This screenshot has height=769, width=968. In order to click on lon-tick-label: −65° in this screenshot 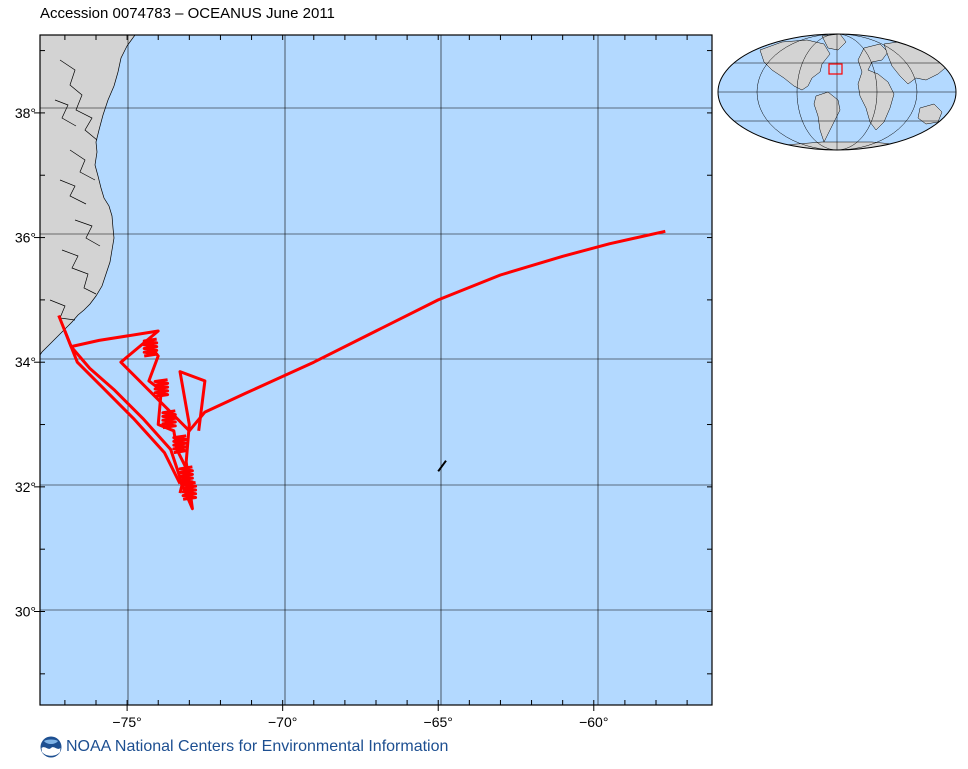, I will do `click(438, 722)`.